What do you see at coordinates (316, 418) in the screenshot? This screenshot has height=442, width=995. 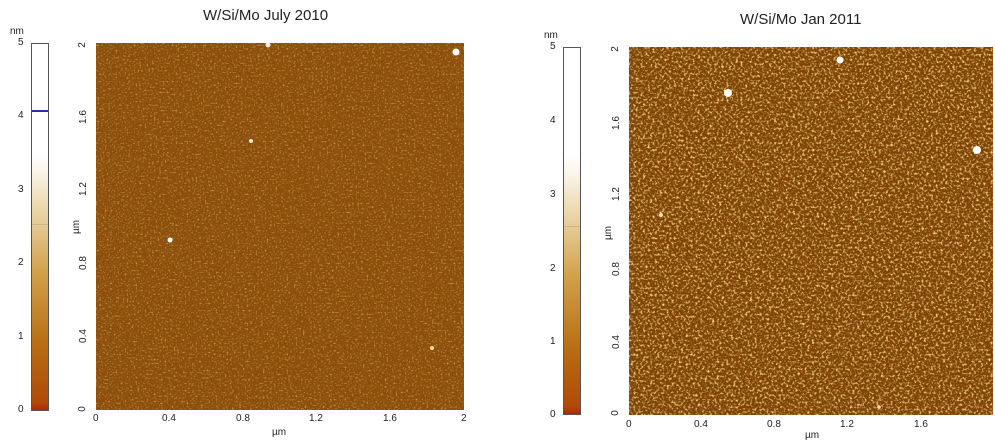 I see `x-tick-left-1.2: 1.2` at bounding box center [316, 418].